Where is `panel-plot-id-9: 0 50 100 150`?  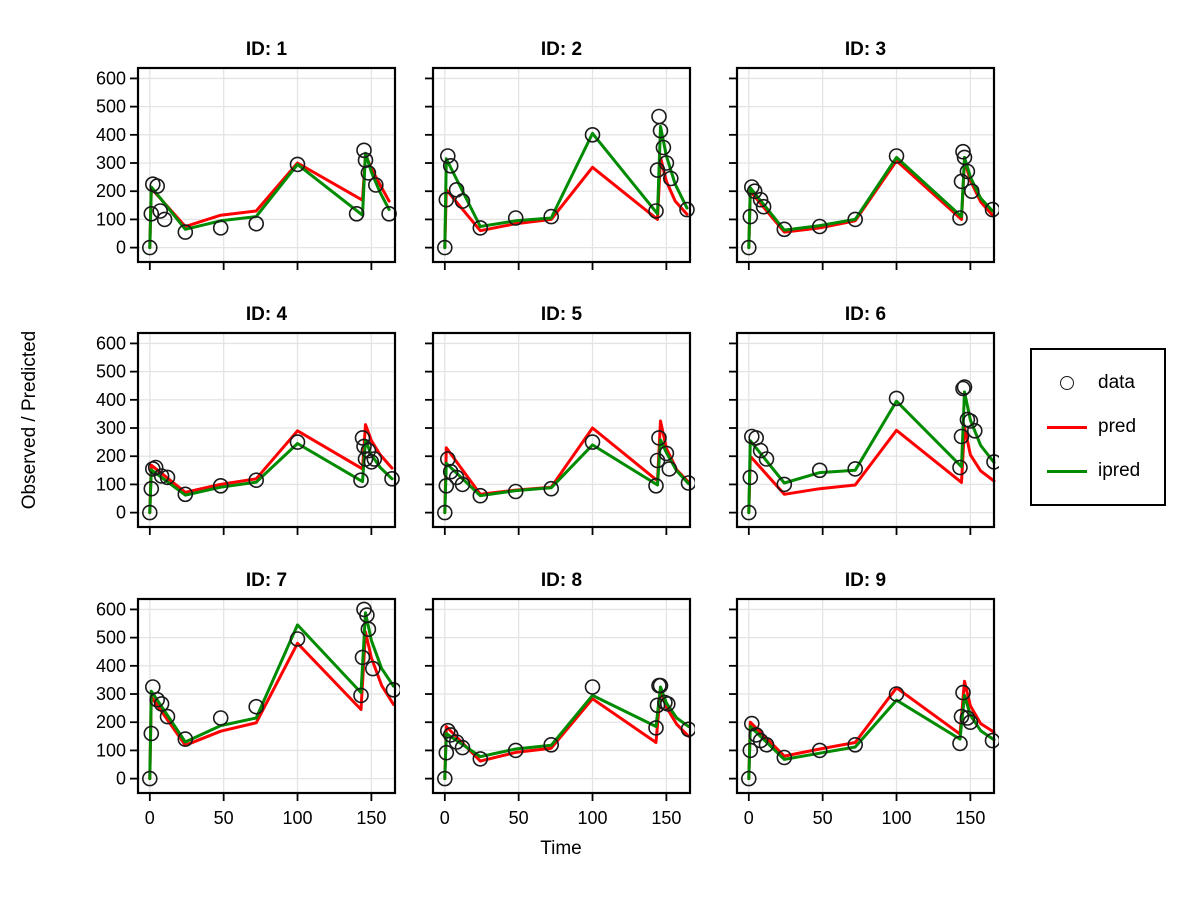
panel-plot-id-9: 0 50 100 150 is located at coordinates (864, 711).